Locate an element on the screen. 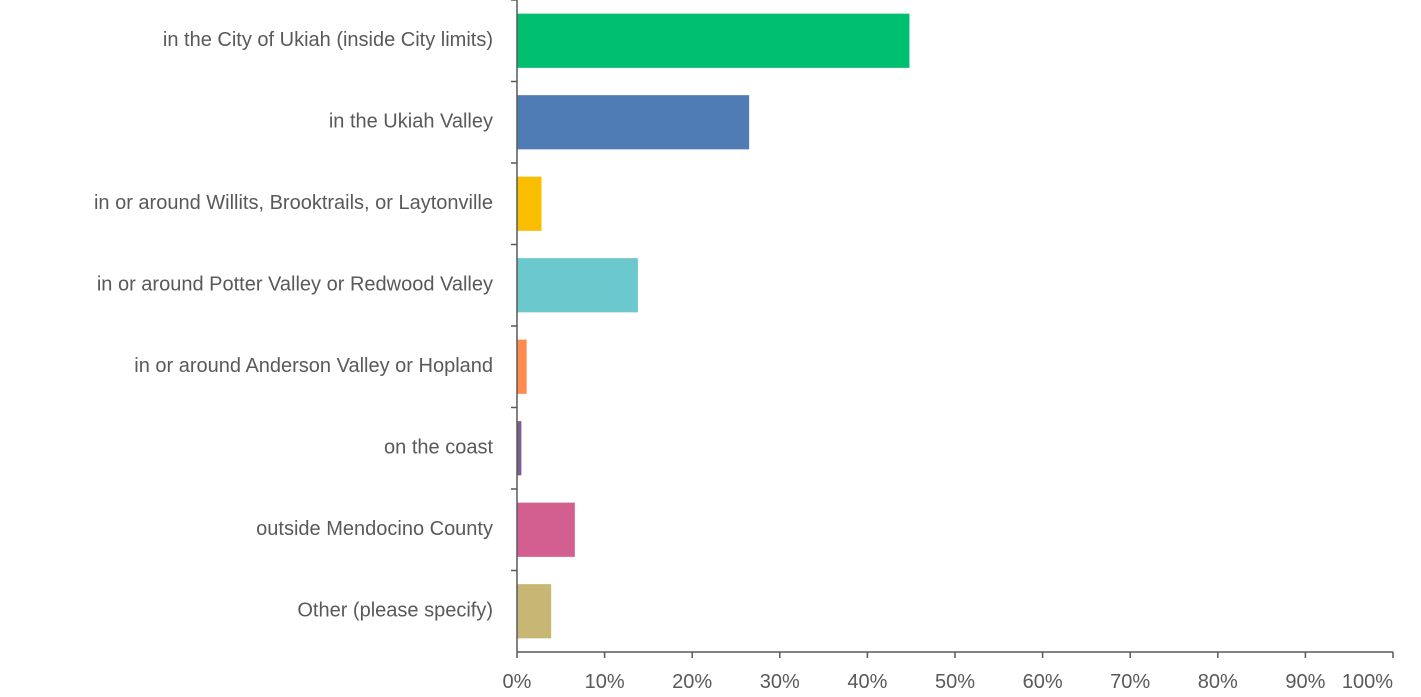 Image resolution: width=1421 pixels, height=697 pixels. x-tick-label: 80% is located at coordinates (1218, 682).